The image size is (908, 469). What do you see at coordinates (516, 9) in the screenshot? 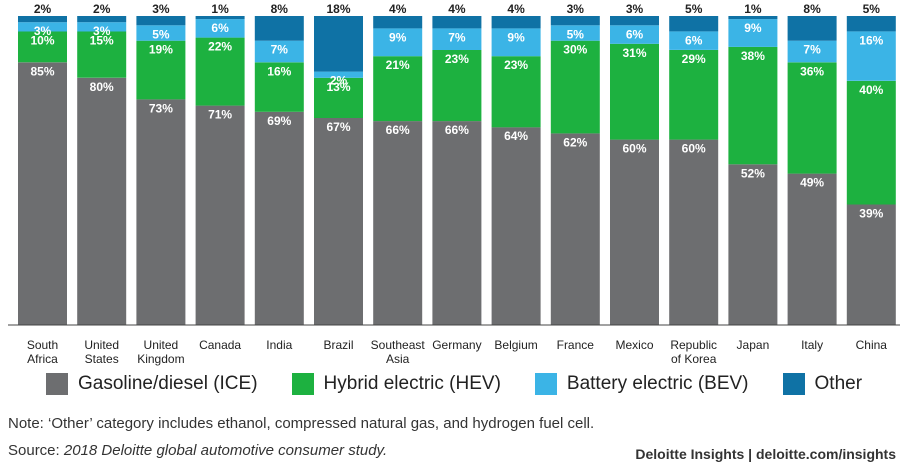
I see `data-label-belgium-other: 4%` at bounding box center [516, 9].